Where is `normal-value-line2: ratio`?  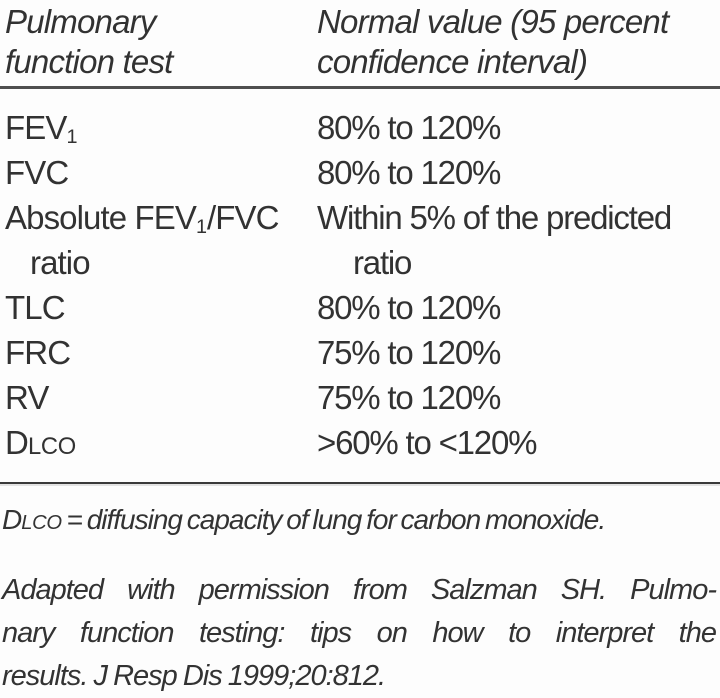 normal-value-line2: ratio is located at coordinates (382, 262).